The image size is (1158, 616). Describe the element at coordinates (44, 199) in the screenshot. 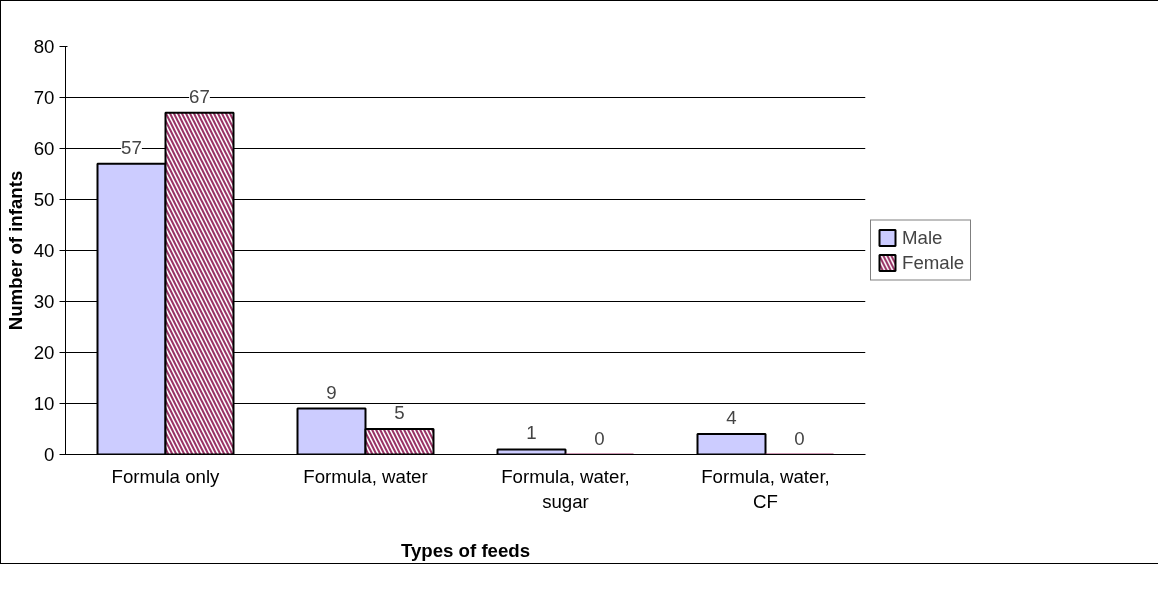

I see `y-tick-label: 50` at that location.